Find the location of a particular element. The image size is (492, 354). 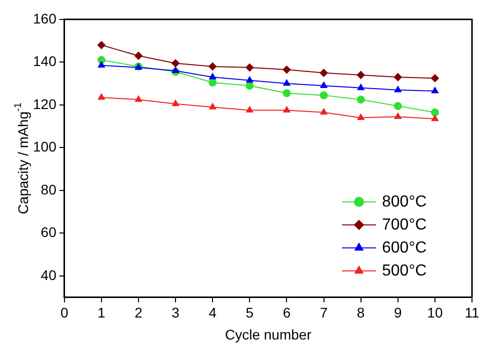

y-tick-label: 40 is located at coordinates (48, 274).